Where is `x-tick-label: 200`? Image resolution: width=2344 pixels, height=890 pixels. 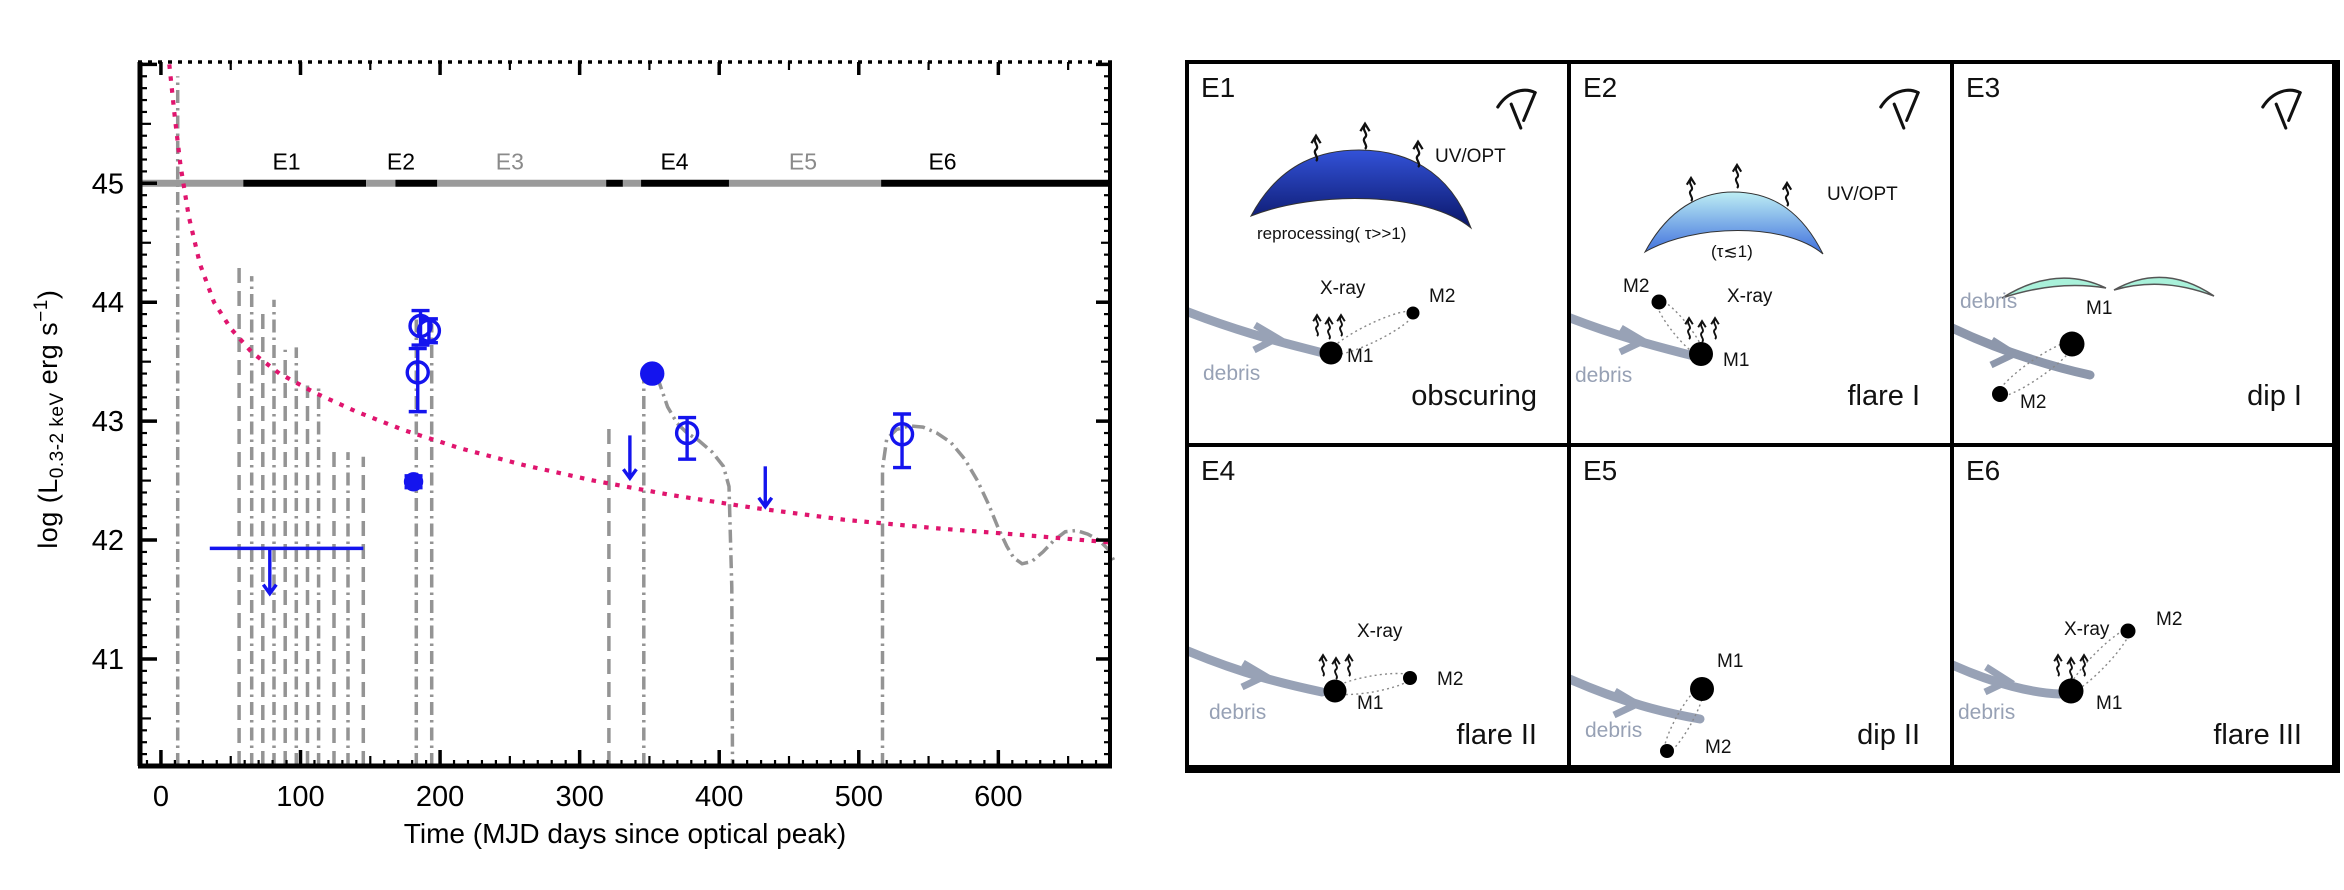
x-tick-label: 200 is located at coordinates (440, 797).